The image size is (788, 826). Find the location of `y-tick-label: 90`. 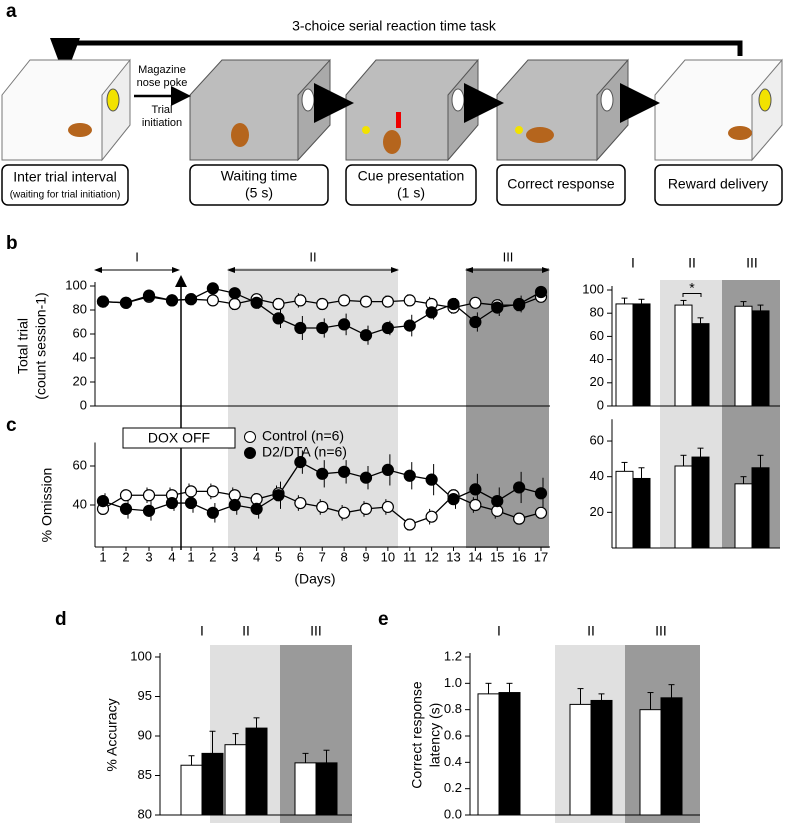

y-tick-label: 90 is located at coordinates (145, 734).